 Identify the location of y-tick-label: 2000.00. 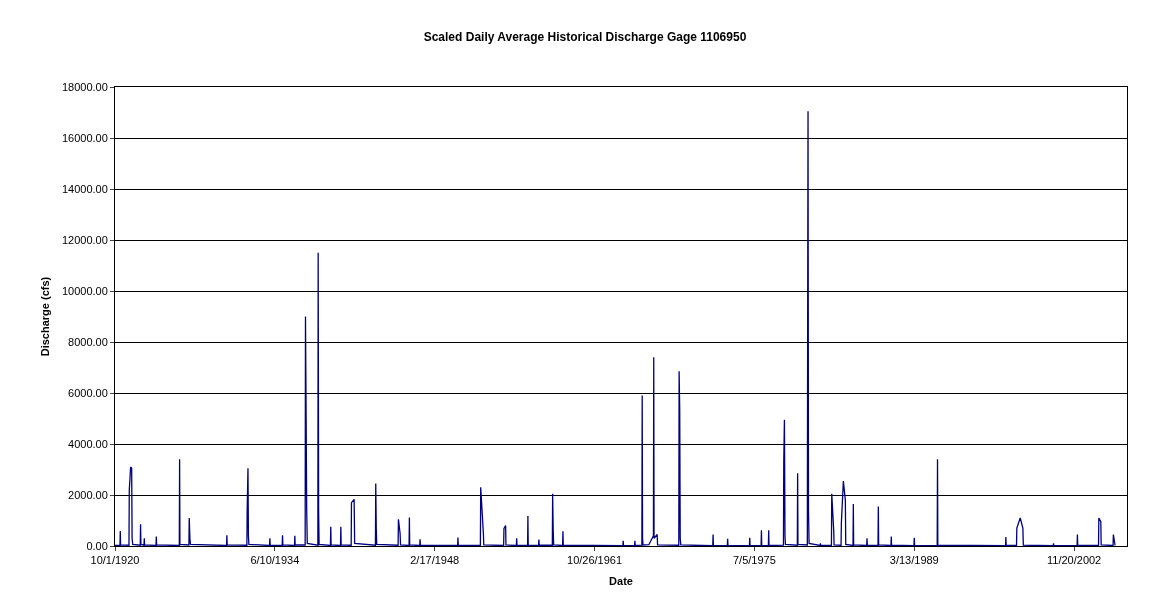
(88, 494).